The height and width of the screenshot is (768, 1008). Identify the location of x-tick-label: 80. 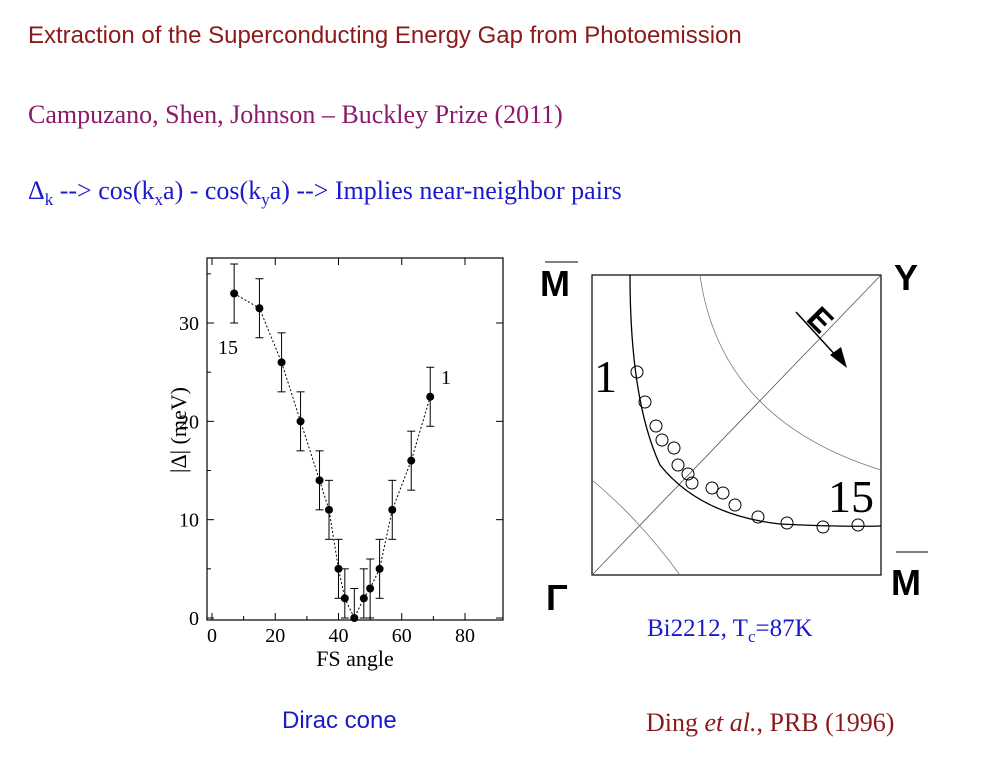
(465, 636).